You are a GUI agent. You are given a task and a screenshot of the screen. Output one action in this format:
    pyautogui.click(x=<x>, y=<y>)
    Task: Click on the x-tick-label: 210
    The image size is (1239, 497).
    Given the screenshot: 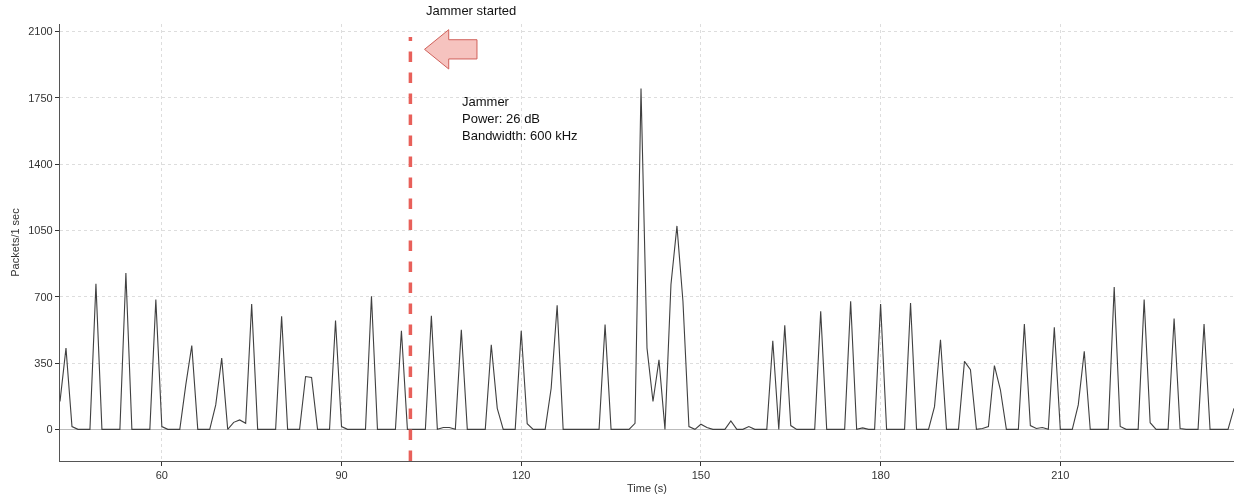 What is the action you would take?
    pyautogui.click(x=1060, y=475)
    